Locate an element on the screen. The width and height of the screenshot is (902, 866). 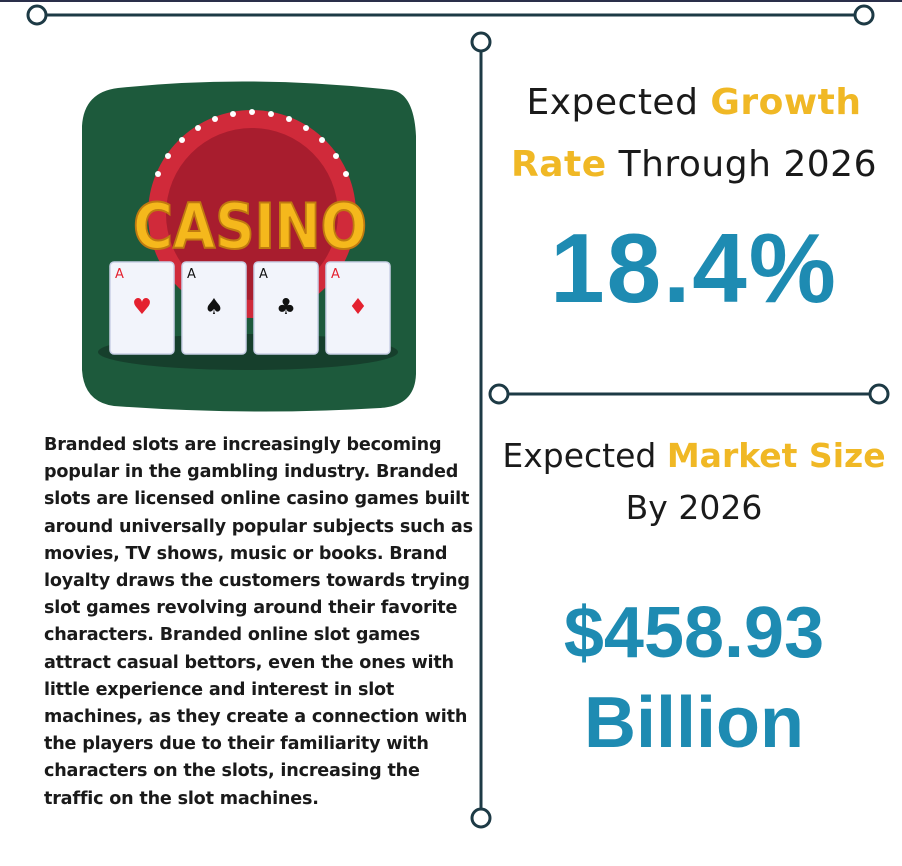
casino-logo: CASINO A ♥ A ♠ A ♣ A ♦ is located at coordinates (249, 246).